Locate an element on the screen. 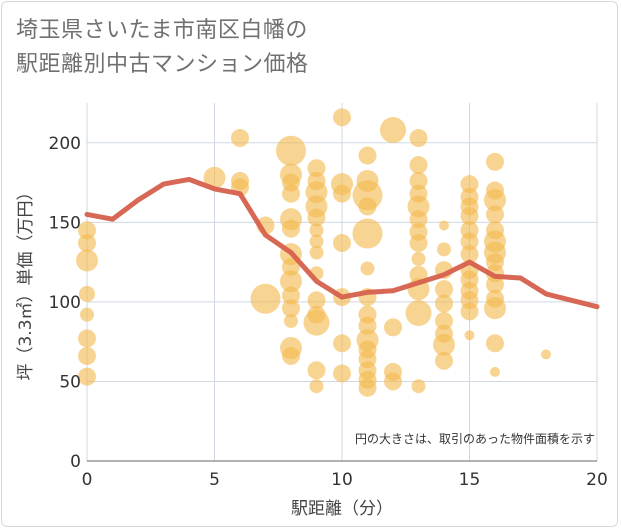 The width and height of the screenshot is (621, 530). chart-title: 埼玉県さいたま市南区白幡の 駅距離別中古マンション価格 is located at coordinates (162, 48).